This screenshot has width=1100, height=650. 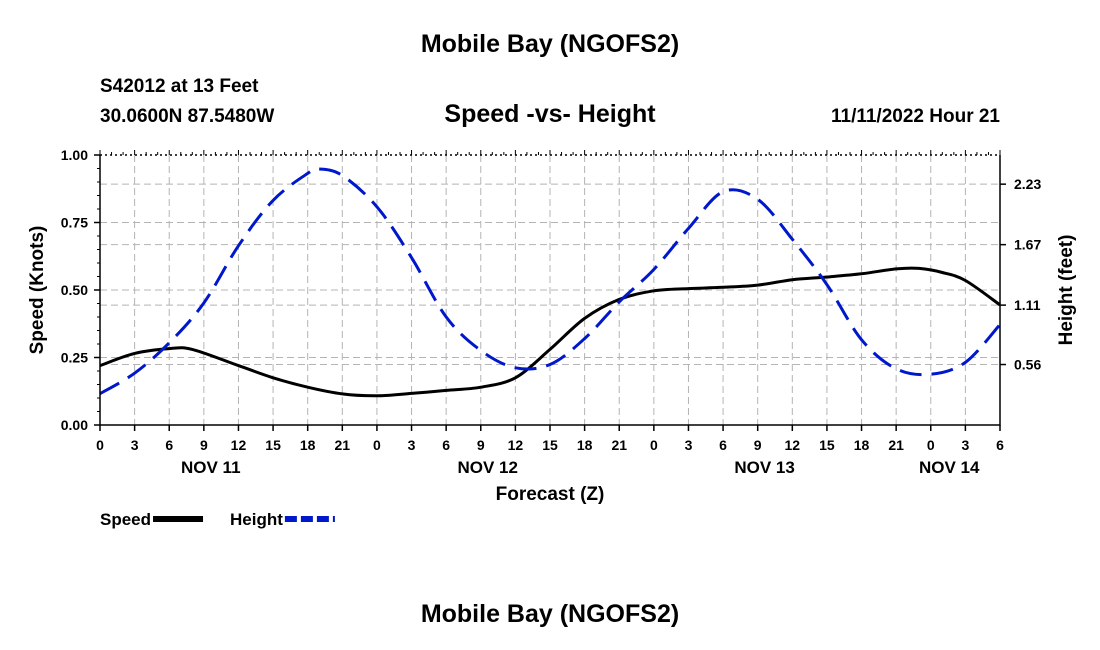 I want to click on y-right-tick-label: 0.56, so click(x=1027, y=365).